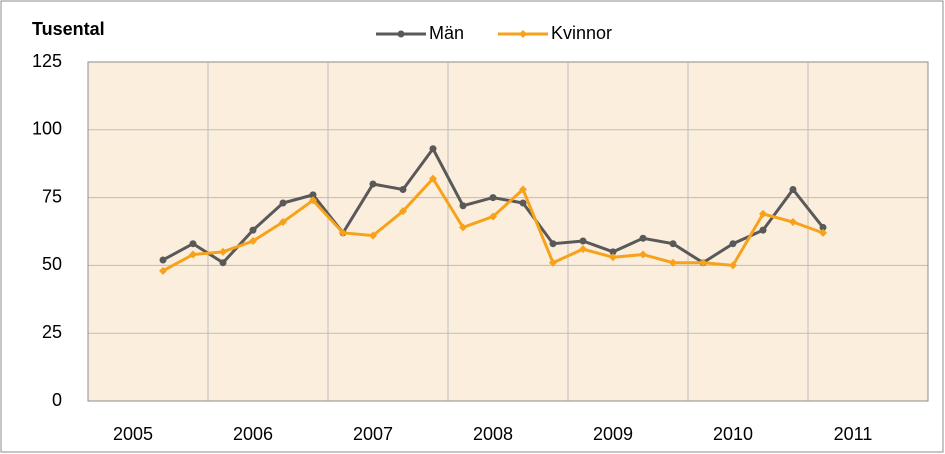 Image resolution: width=945 pixels, height=454 pixels. Describe the element at coordinates (733, 434) in the screenshot. I see `x-tick-label: 2010` at that location.